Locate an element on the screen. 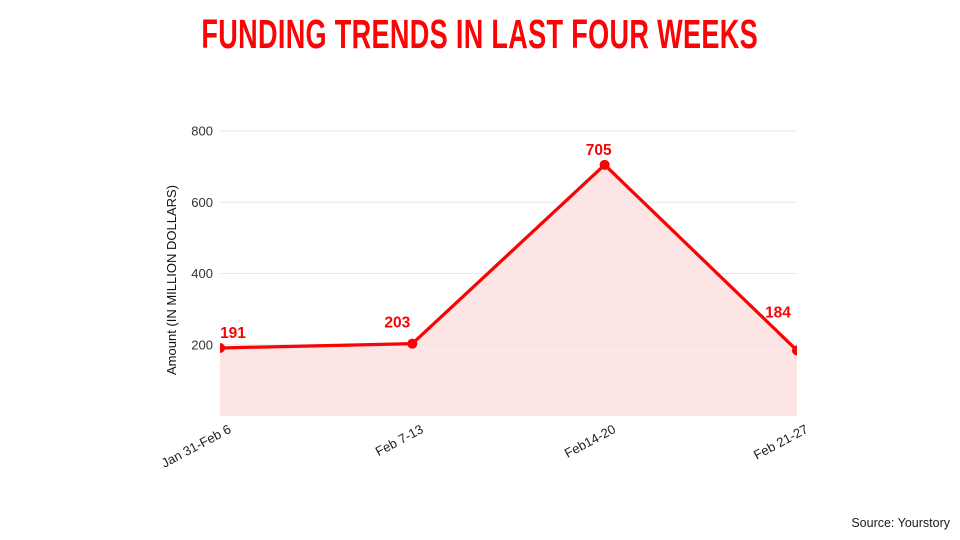  data-label-3: 184 is located at coordinates (778, 312).